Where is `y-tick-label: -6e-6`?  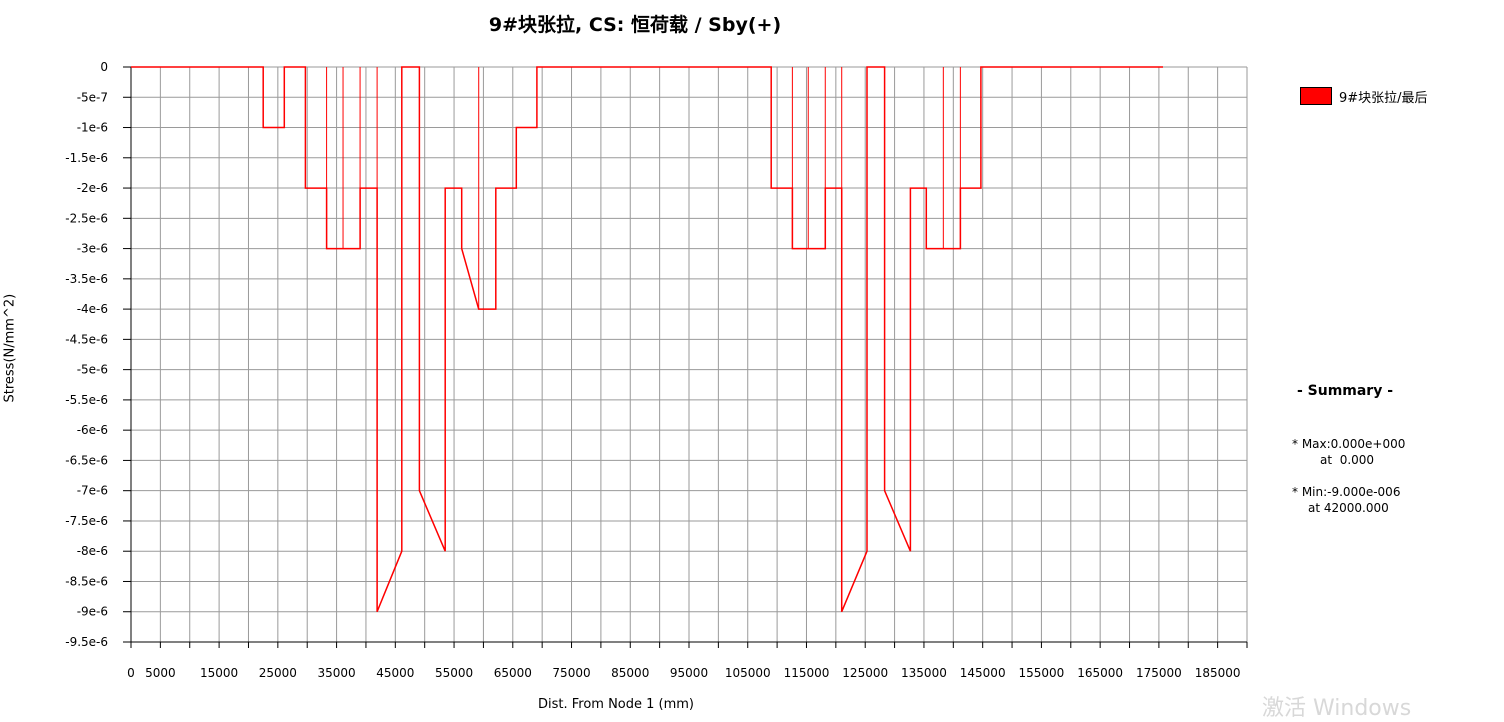 y-tick-label: -6e-6 is located at coordinates (92, 430).